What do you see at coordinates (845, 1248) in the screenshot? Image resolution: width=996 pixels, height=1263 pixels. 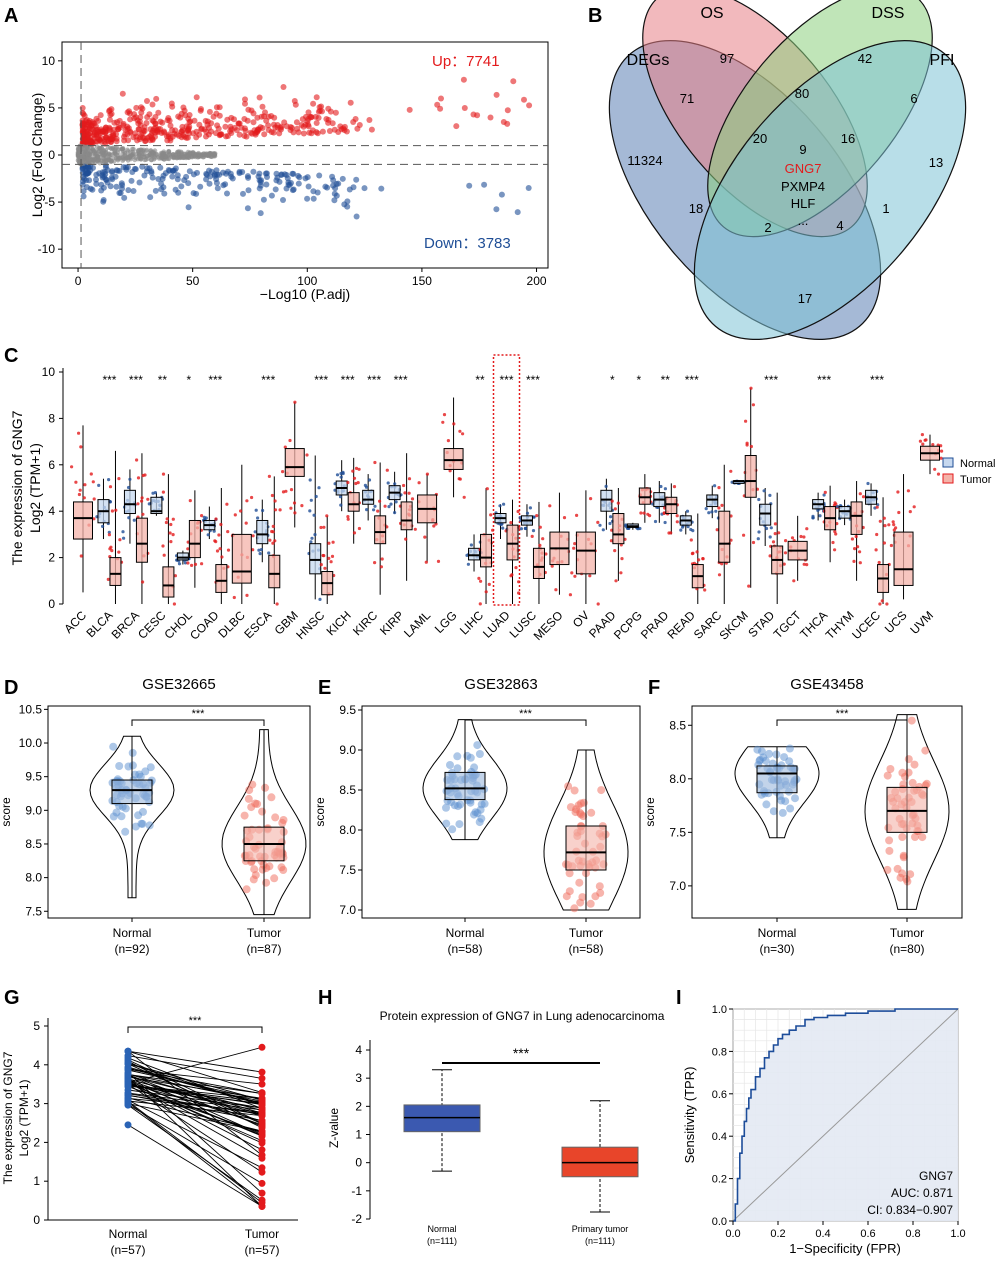 I see `x-axis-label: 1−Specificity (FPR)` at bounding box center [845, 1248].